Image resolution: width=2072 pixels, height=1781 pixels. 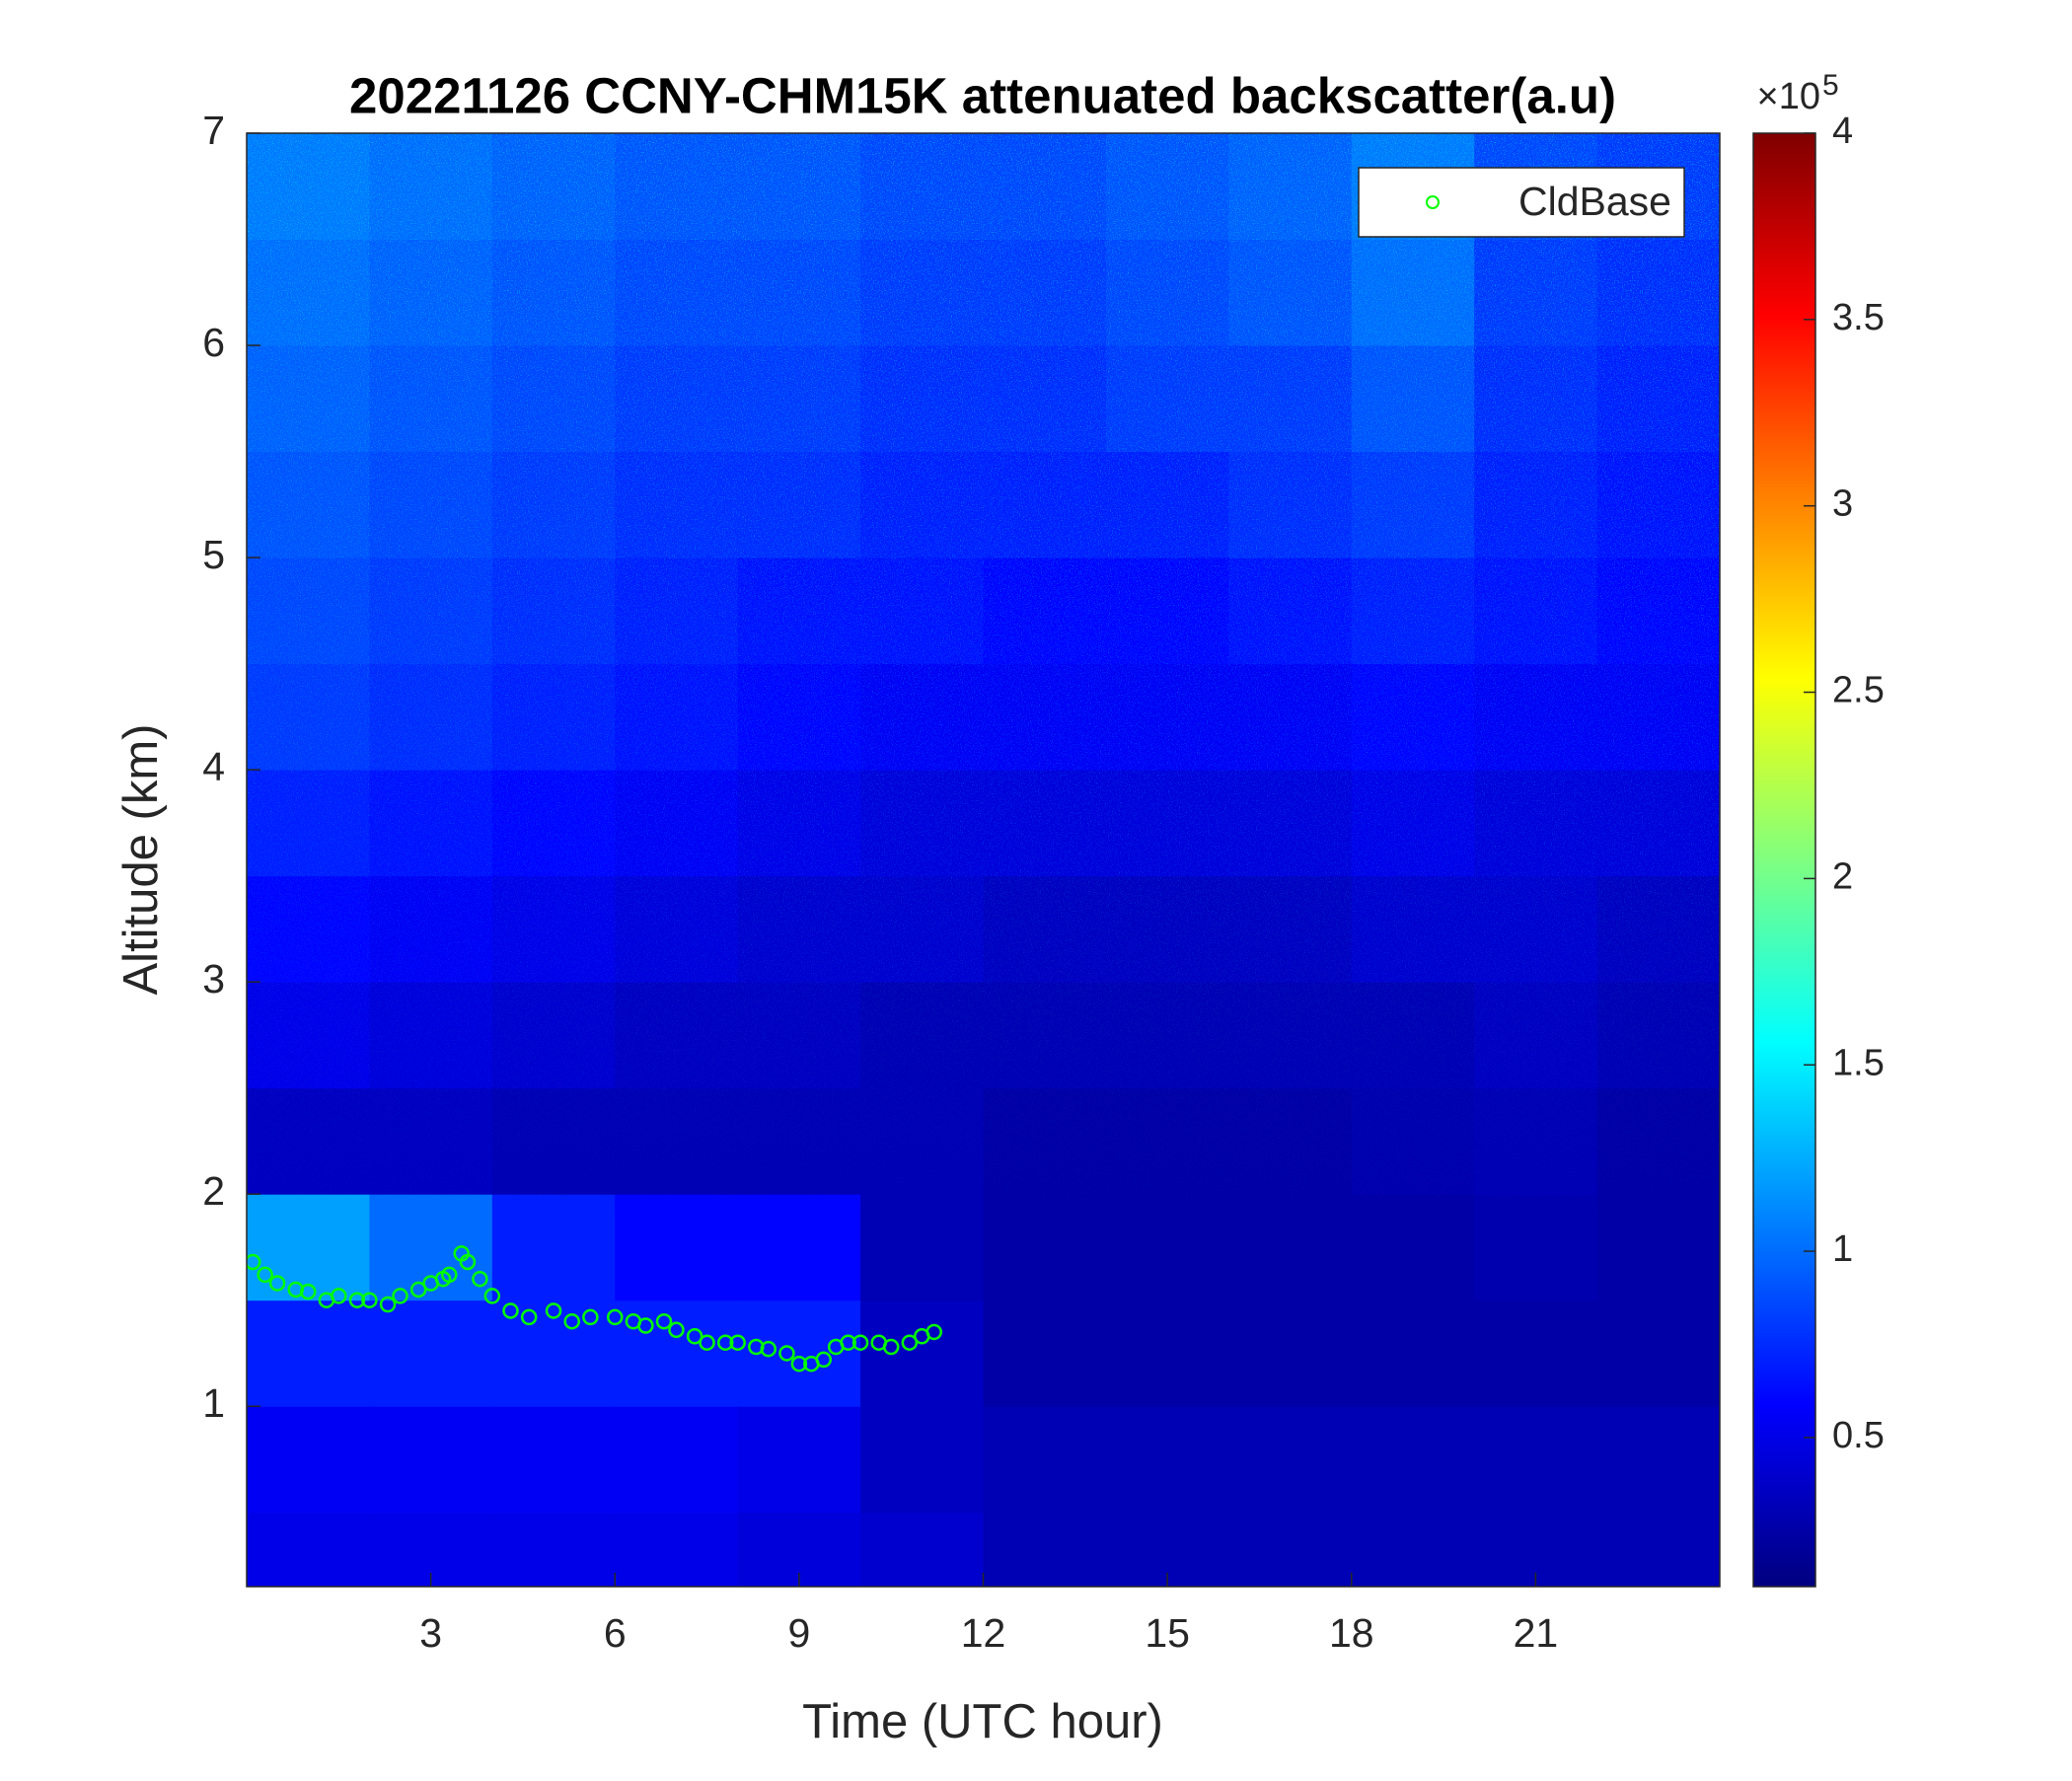 What do you see at coordinates (1818, 828) in the screenshot?
I see `colorbar: ×10 5 0.5 1 1.5 2 2.5 3 3.5 4` at bounding box center [1818, 828].